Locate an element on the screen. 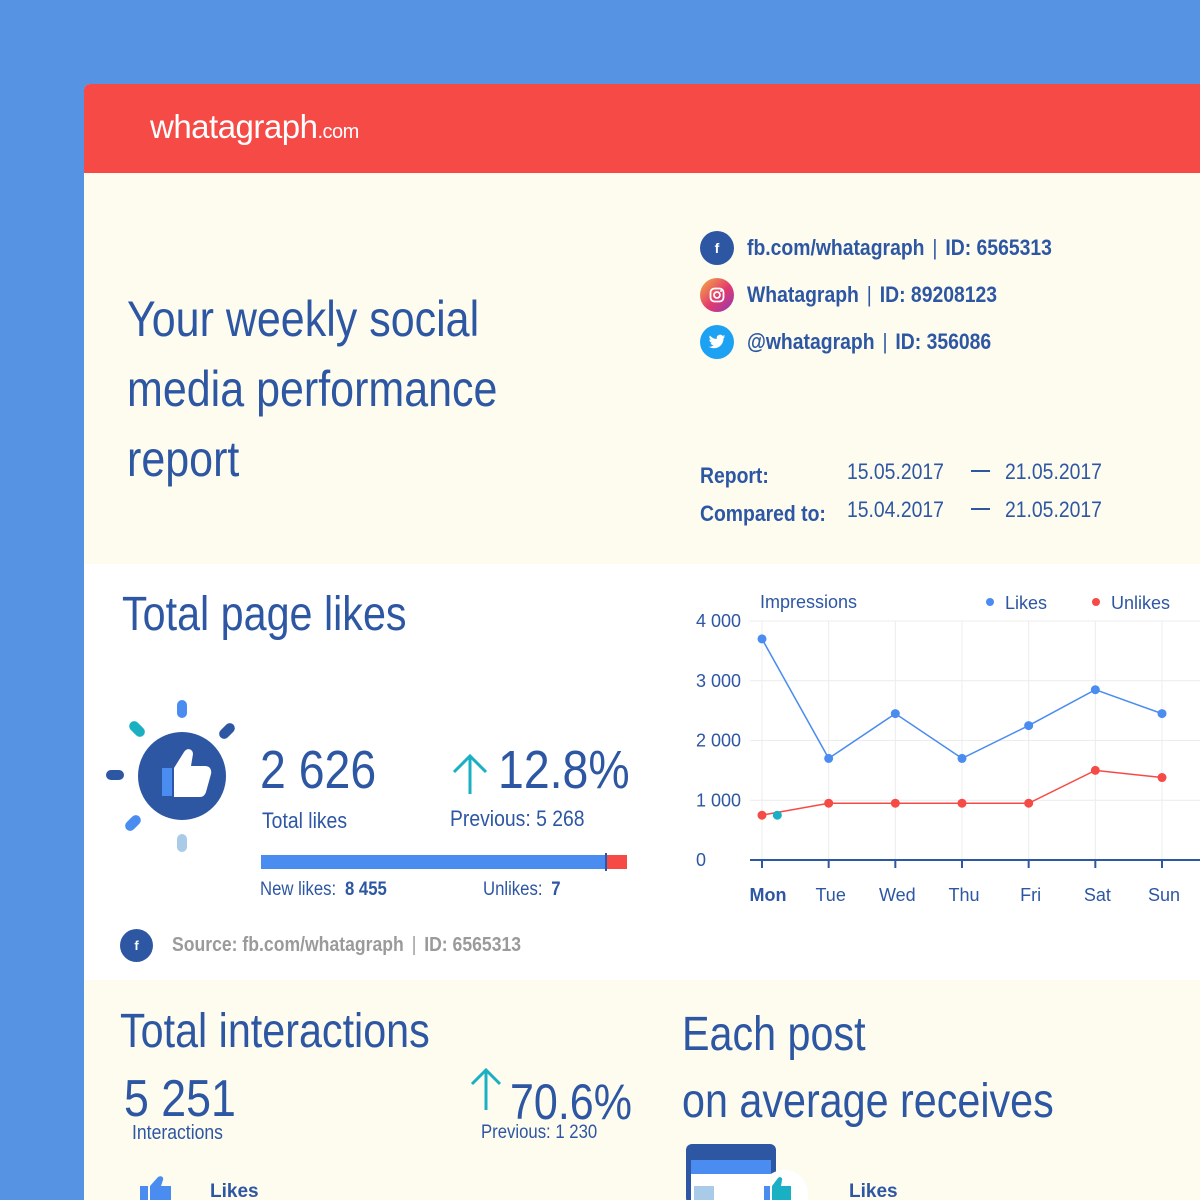 This screenshot has height=1200, width=1200. logo: whatagraph.com is located at coordinates (254, 126).